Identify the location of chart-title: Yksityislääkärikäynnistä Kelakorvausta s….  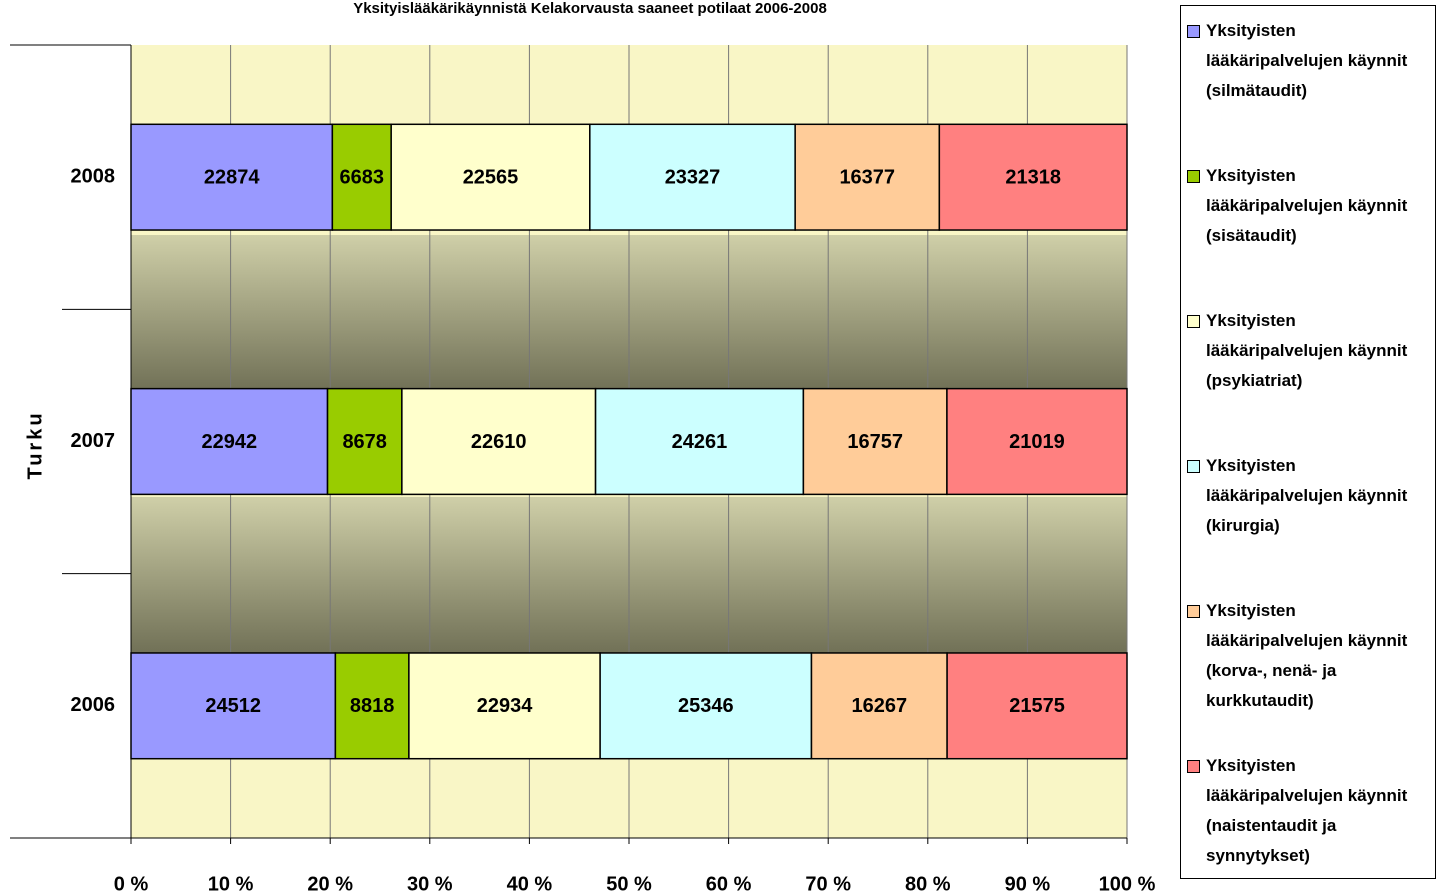
(590, 8).